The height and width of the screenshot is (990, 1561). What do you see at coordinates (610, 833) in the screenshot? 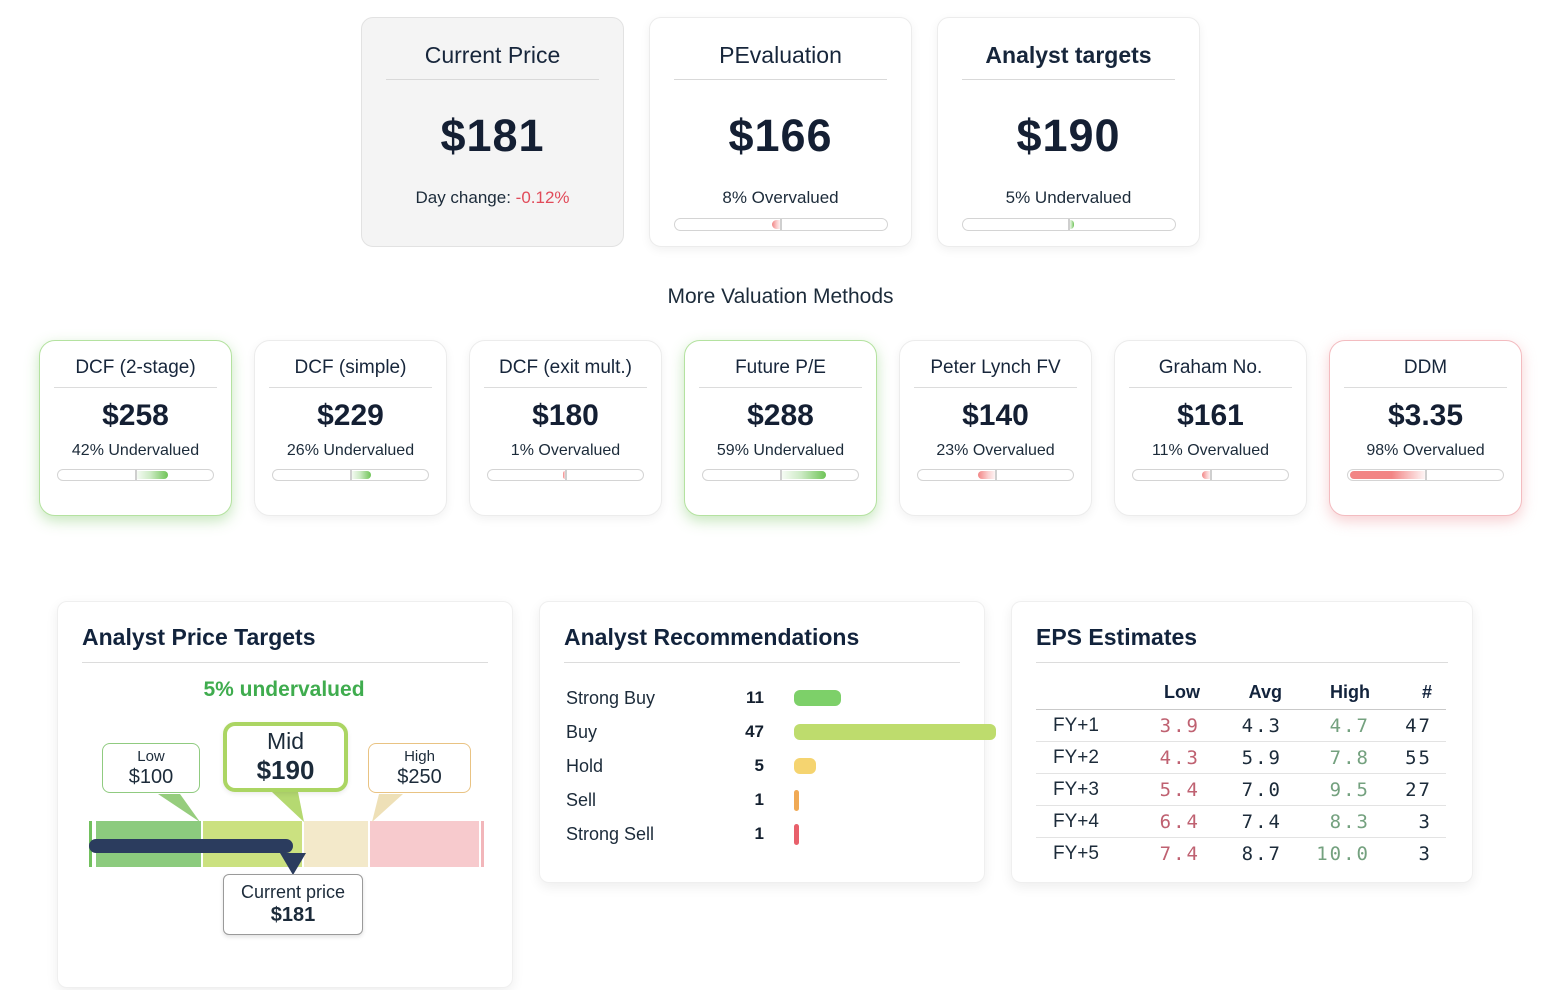
I see `rec-label: Strong Sell` at bounding box center [610, 833].